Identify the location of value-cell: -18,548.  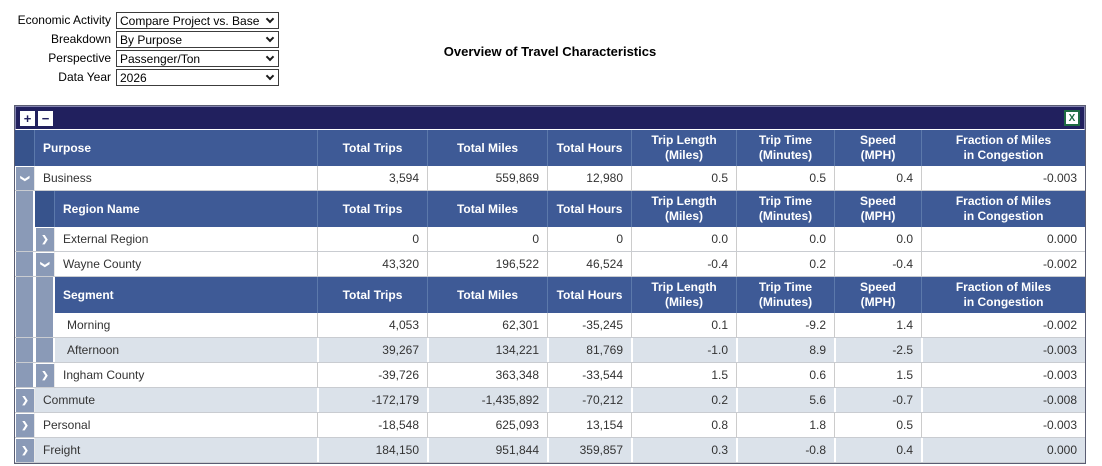
(372, 425).